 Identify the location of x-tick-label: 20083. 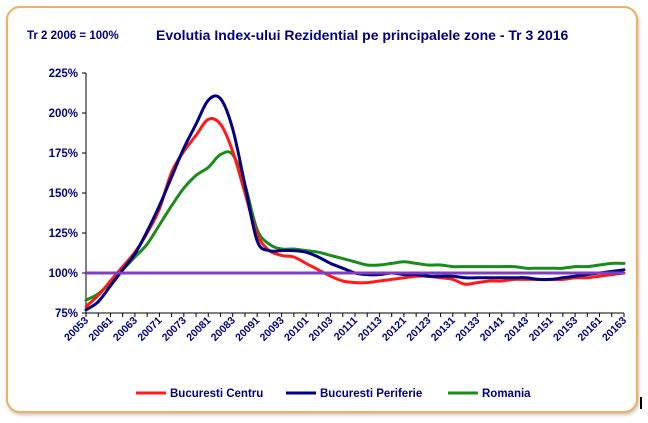
(223, 329).